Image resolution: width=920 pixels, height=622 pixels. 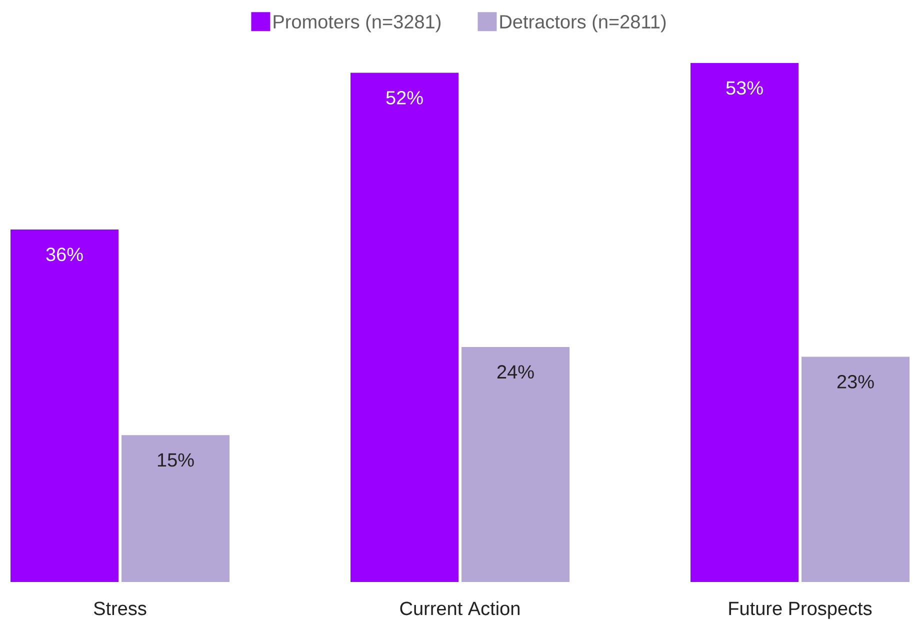 I want to click on data-label: 52%, so click(x=404, y=97).